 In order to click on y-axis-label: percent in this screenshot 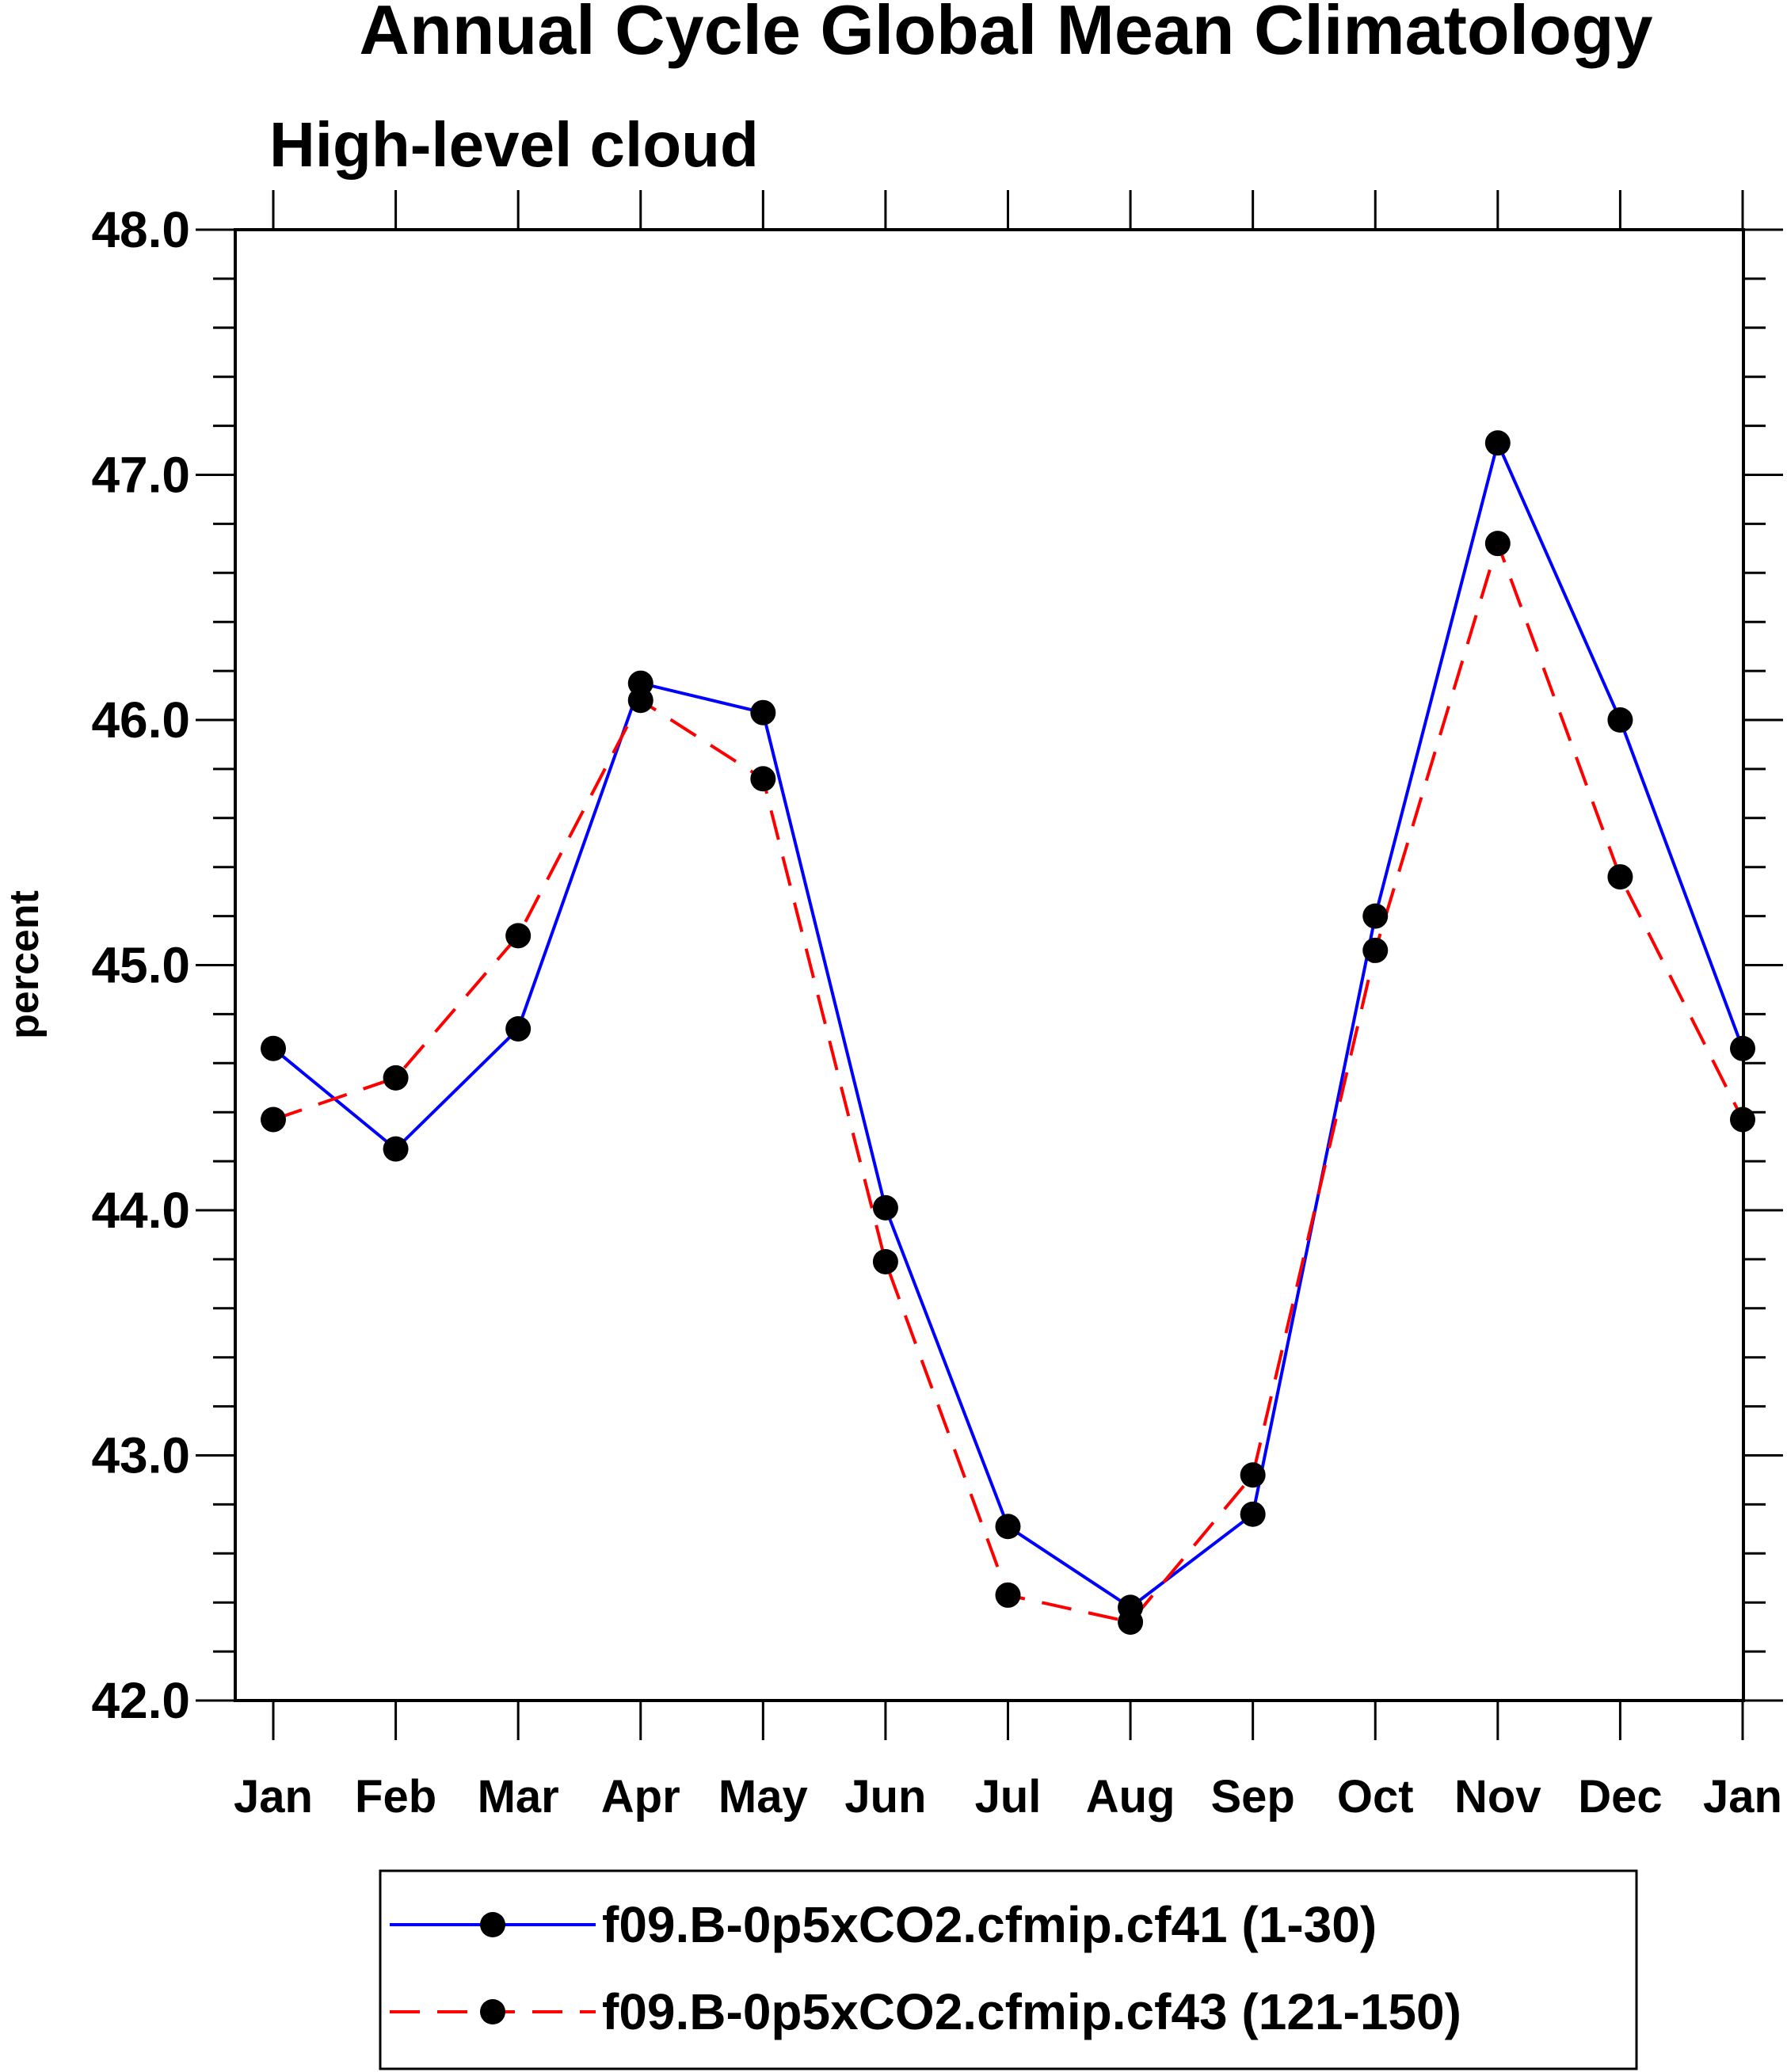, I will do `click(25, 964)`.